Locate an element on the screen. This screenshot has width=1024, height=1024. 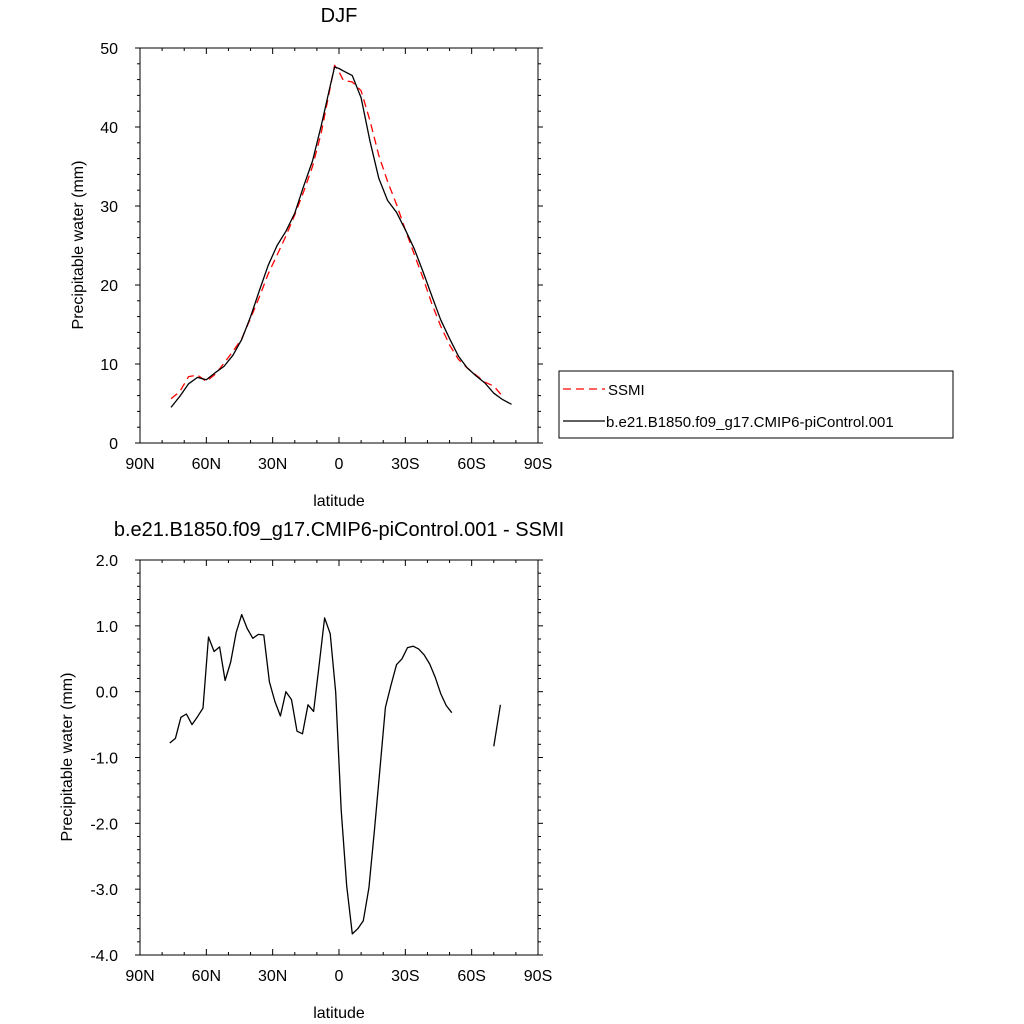
top-chart-title: DJF is located at coordinates (339, 16).